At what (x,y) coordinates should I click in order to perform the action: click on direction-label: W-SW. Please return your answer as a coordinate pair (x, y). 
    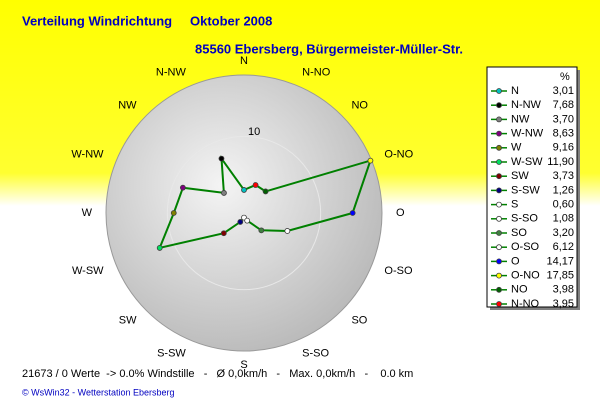
    Looking at the image, I should click on (88, 271).